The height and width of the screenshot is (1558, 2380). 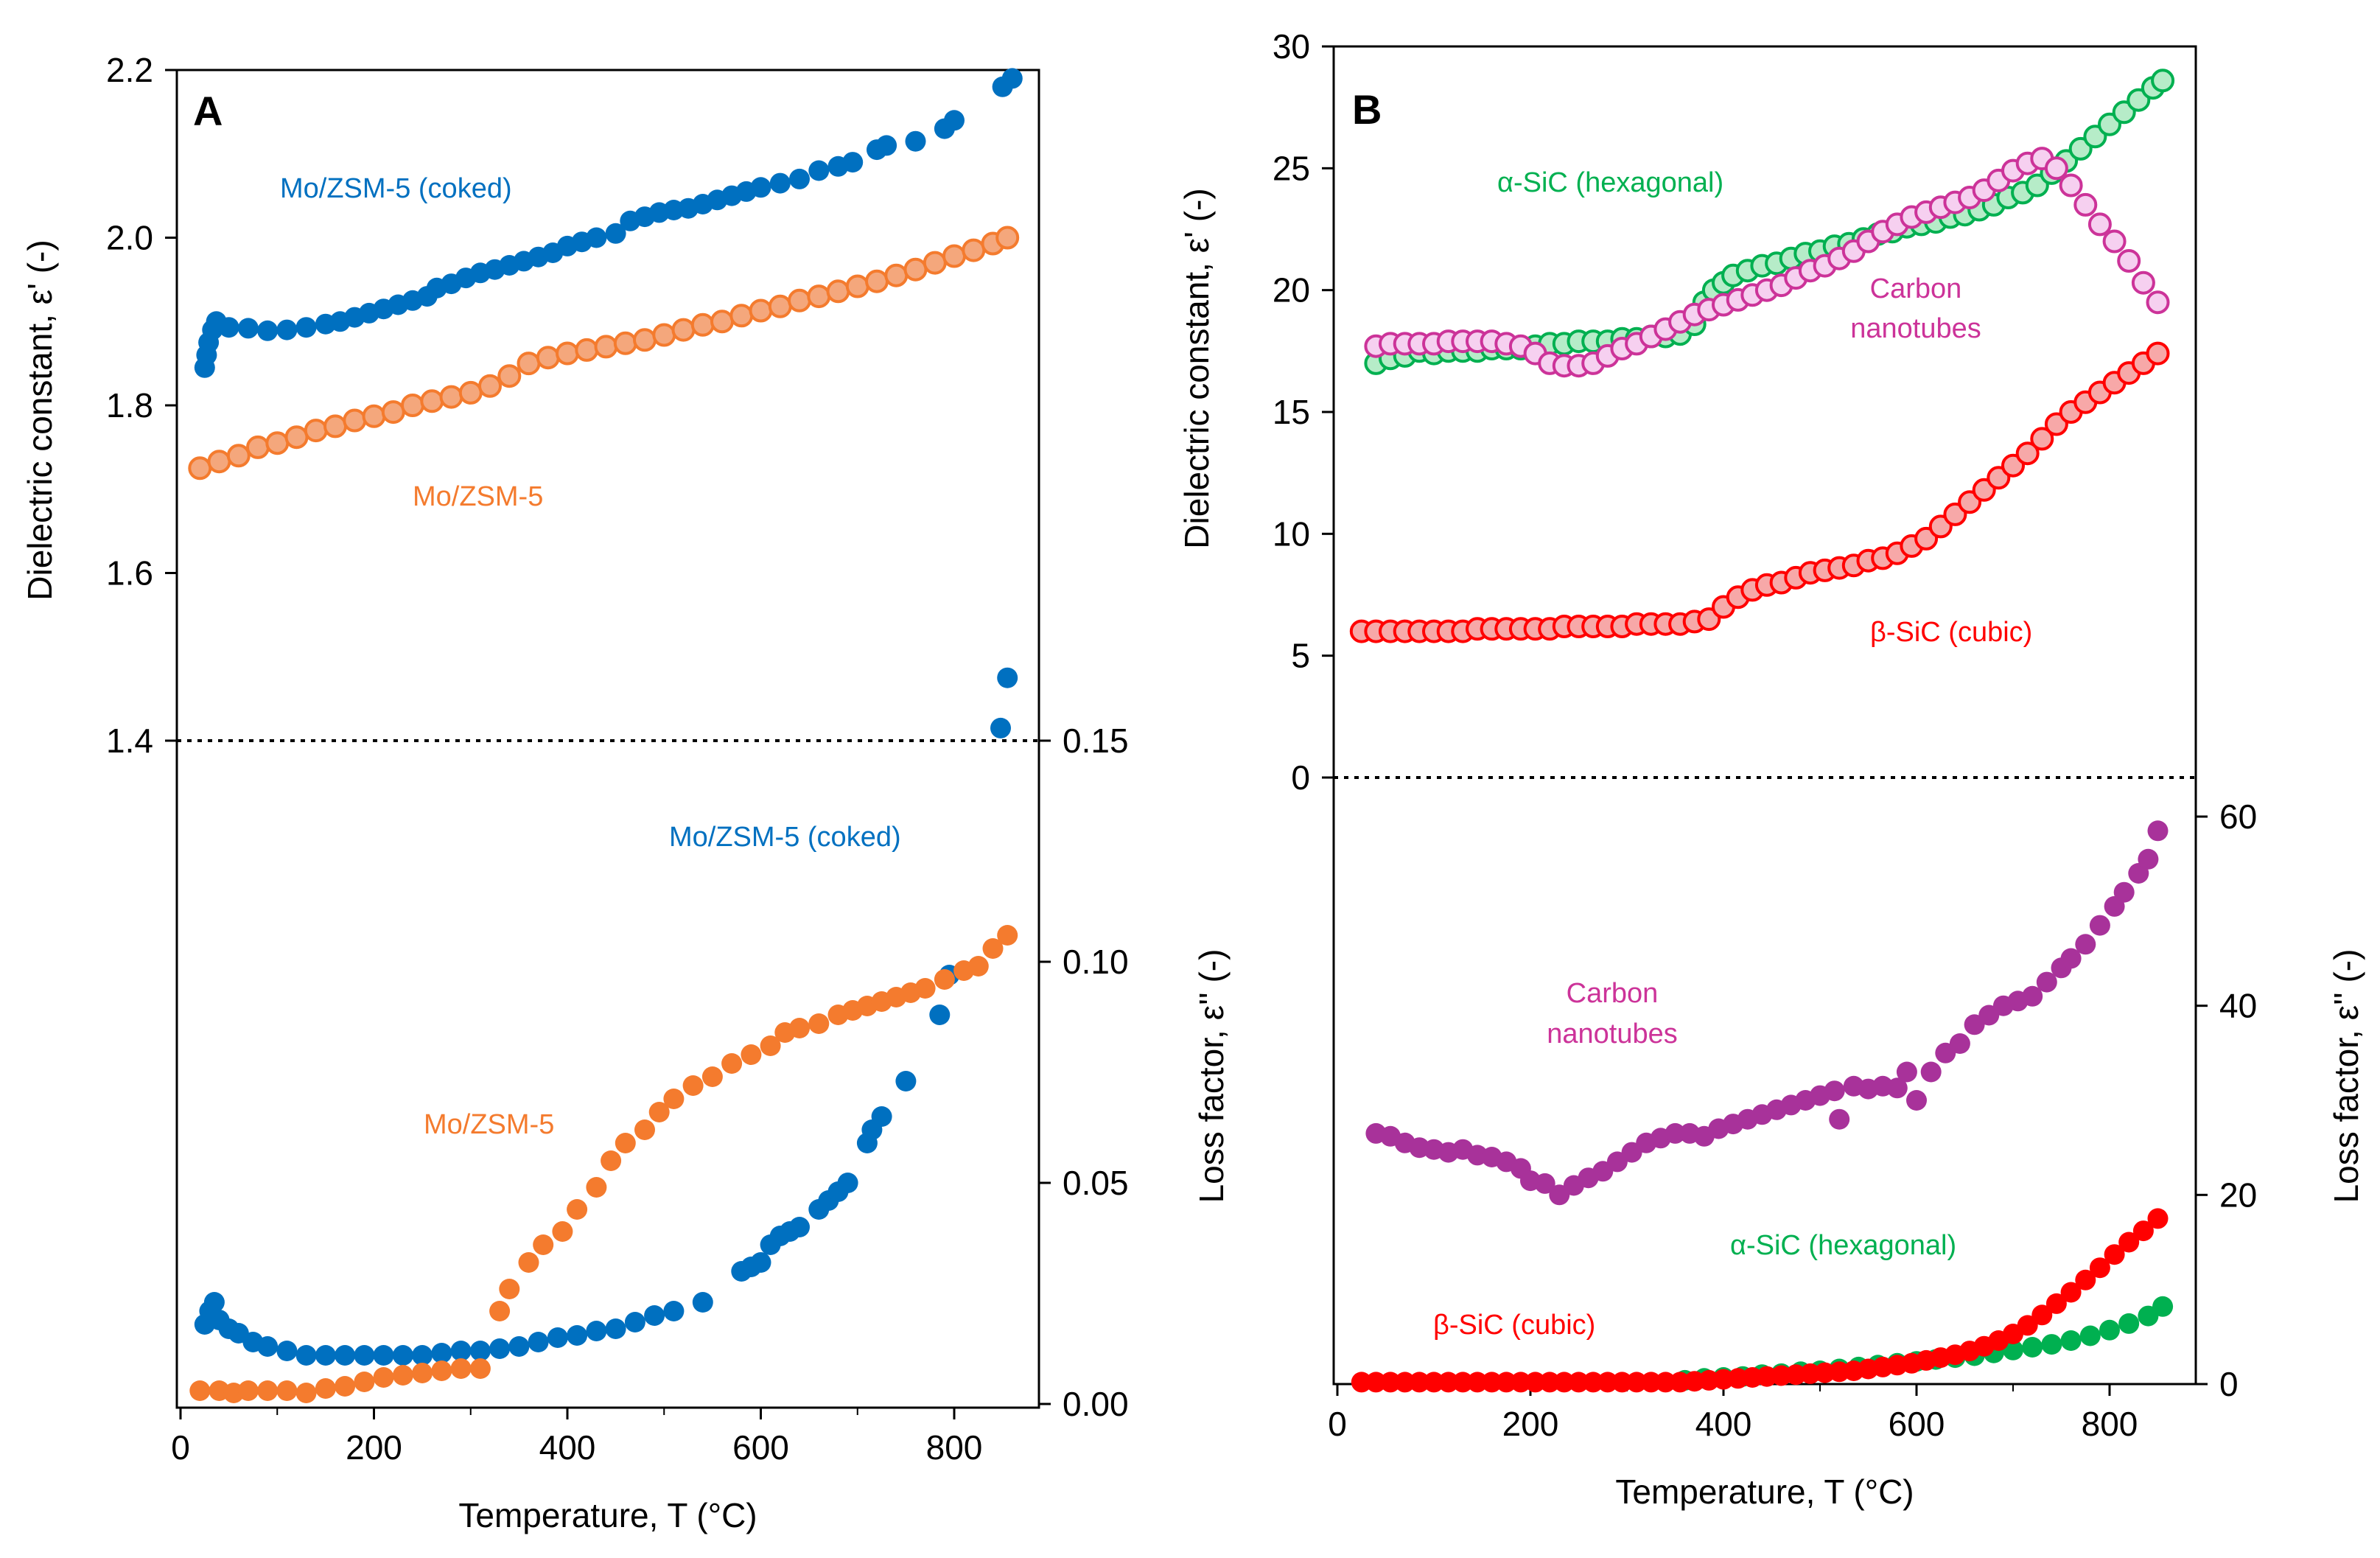 I want to click on panel-a-letter: A, so click(x=208, y=111).